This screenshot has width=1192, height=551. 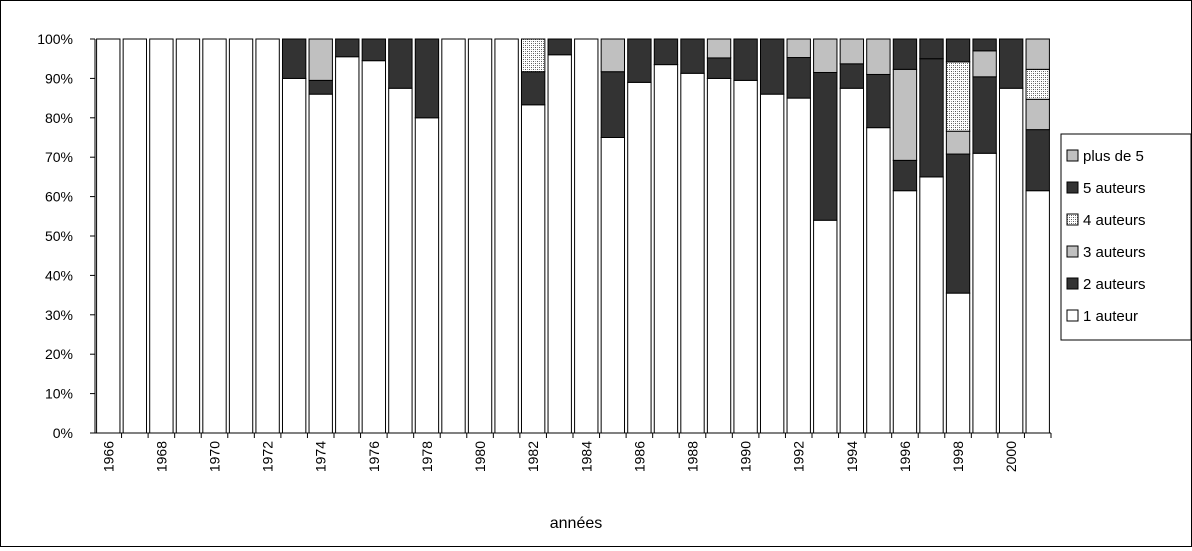 What do you see at coordinates (374, 456) in the screenshot?
I see `x-tick-label: 1976` at bounding box center [374, 456].